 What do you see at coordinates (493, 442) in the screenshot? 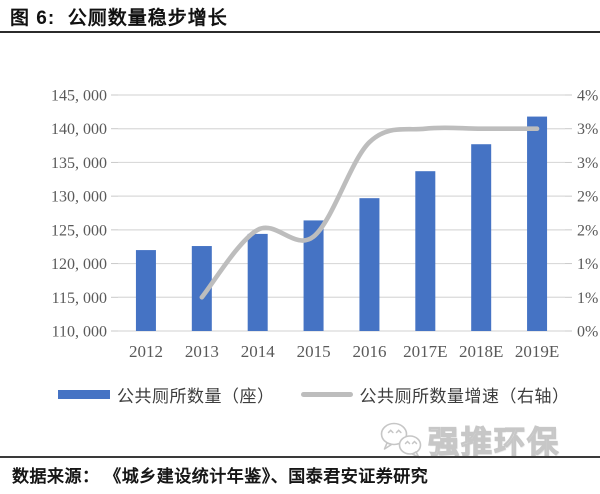
I see `watermark-text: 强推环保` at bounding box center [493, 442].